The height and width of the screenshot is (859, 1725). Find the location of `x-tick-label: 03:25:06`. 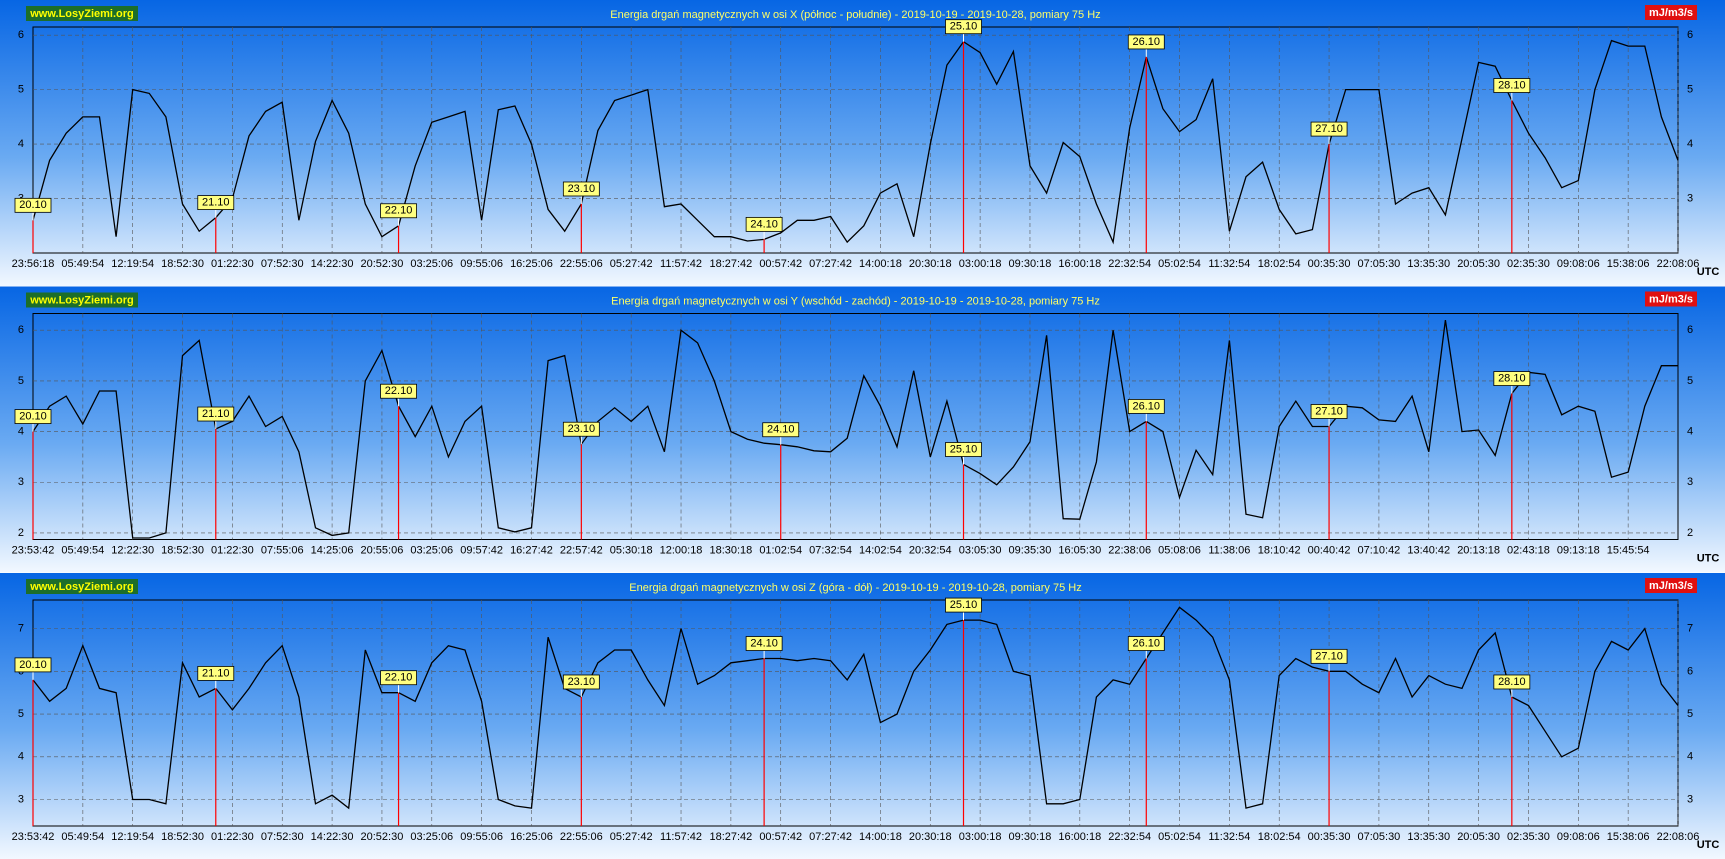

x-tick-label: 03:25:06 is located at coordinates (431, 264).